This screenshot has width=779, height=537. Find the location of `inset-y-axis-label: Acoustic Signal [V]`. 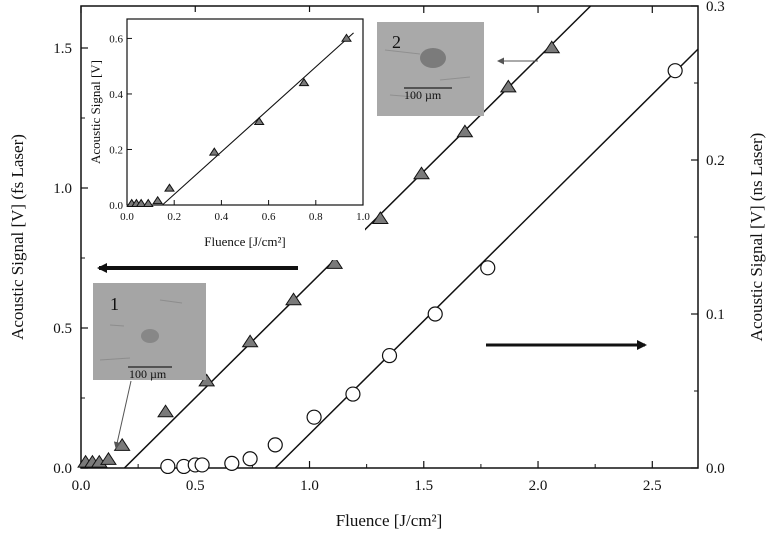

inset-y-axis-label: Acoustic Signal [V] is located at coordinates (95, 112).